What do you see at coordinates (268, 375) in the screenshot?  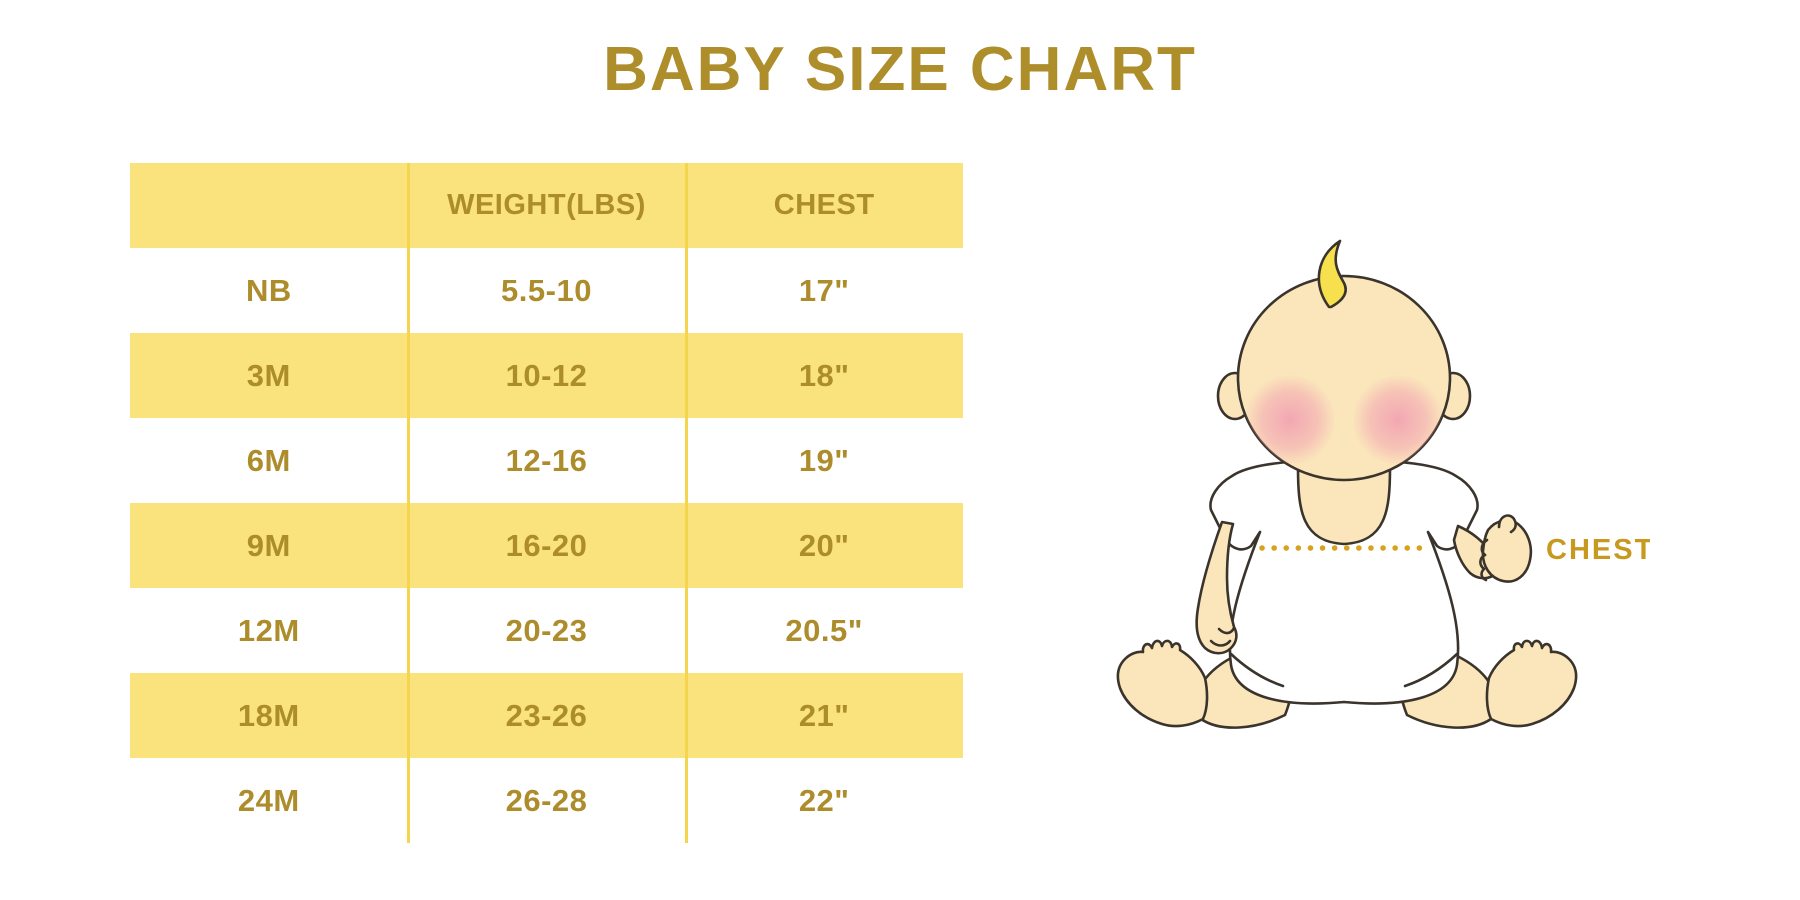 I see `cell-size: 3M` at bounding box center [268, 375].